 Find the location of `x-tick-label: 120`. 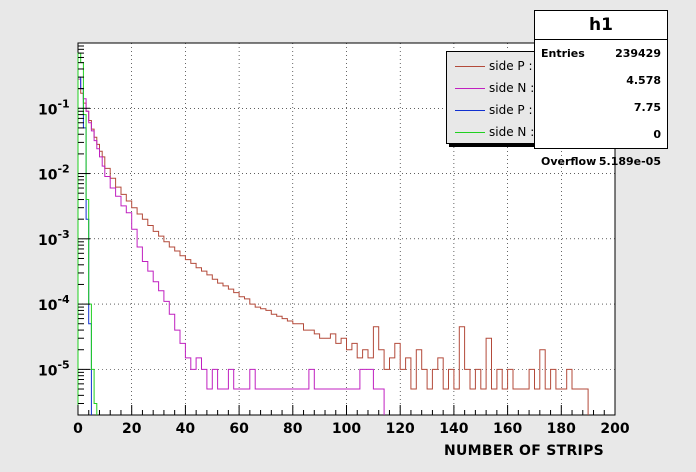

x-tick-label: 120 is located at coordinates (400, 429).